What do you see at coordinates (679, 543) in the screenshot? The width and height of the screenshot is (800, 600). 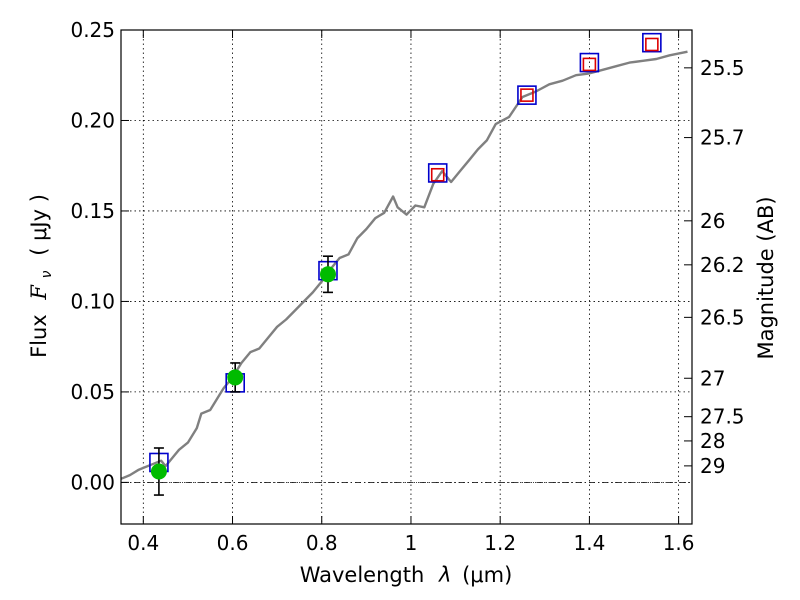 I see `x-tick-label: 1.6` at bounding box center [679, 543].